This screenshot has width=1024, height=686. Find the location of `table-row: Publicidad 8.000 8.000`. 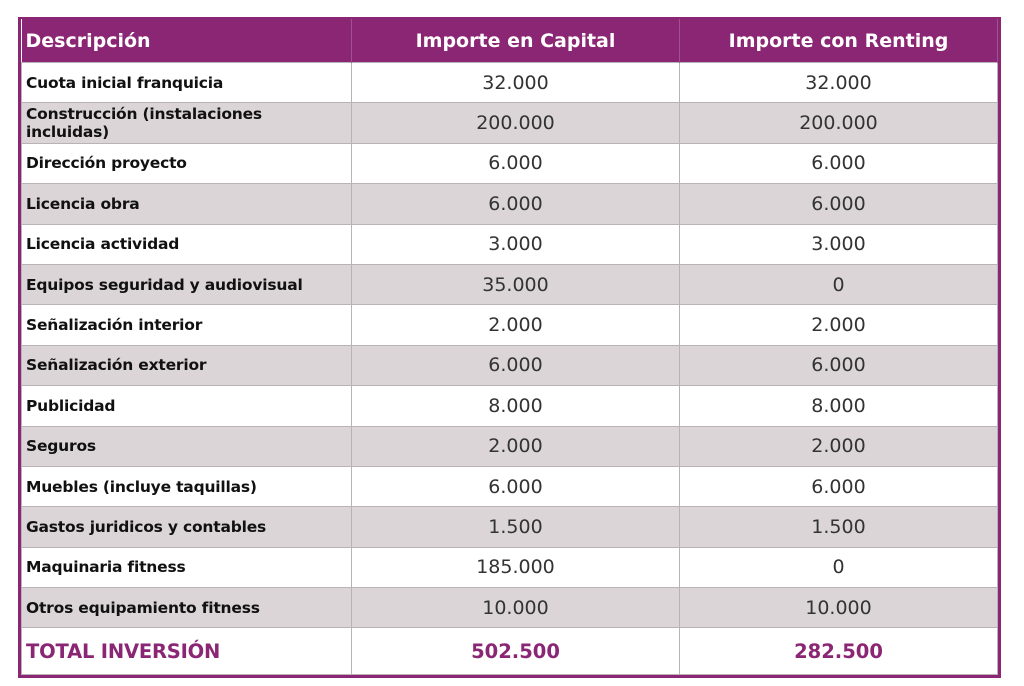

table-row: Publicidad 8.000 8.000 is located at coordinates (509, 406).